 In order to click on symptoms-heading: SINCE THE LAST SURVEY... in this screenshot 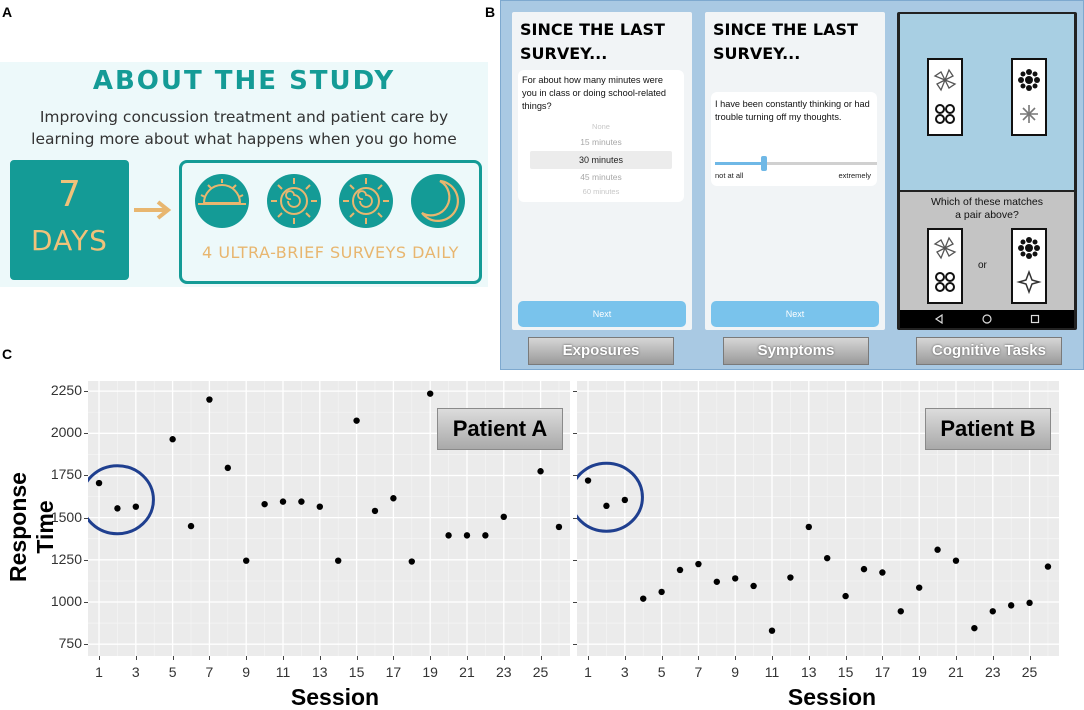, I will do `click(785, 42)`.